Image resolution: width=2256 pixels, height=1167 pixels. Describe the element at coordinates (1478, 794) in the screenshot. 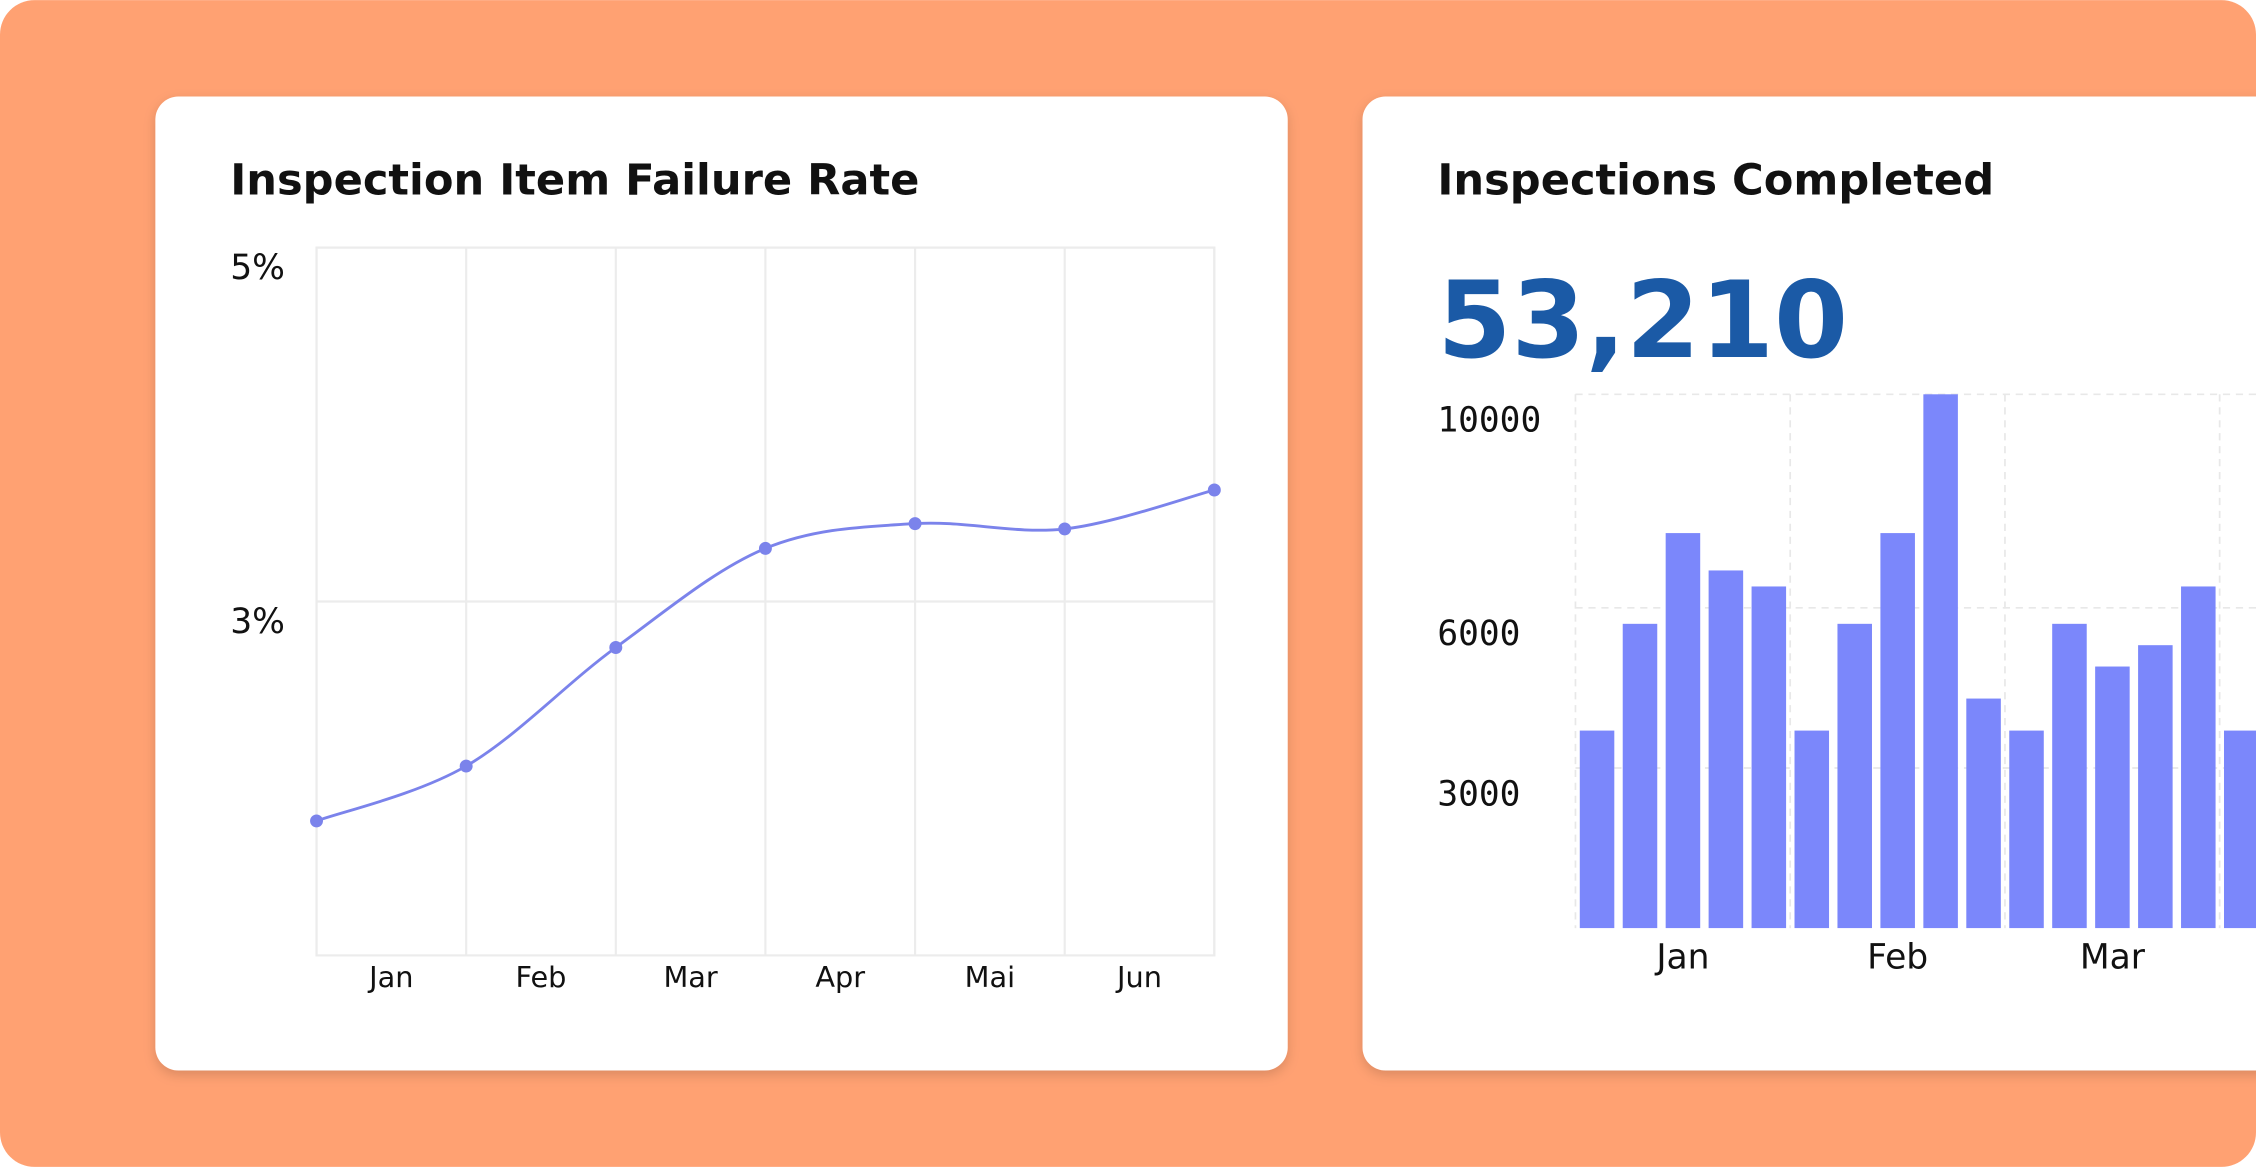

I see `y-tick-label: 3000` at that location.